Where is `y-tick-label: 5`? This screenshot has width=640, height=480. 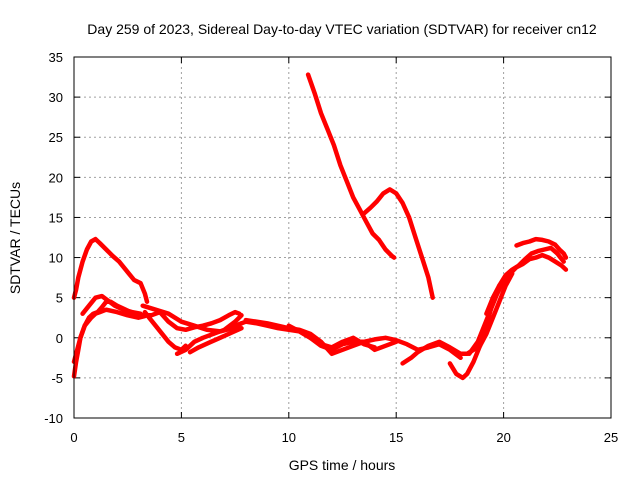 y-tick-label: 5 is located at coordinates (59, 298).